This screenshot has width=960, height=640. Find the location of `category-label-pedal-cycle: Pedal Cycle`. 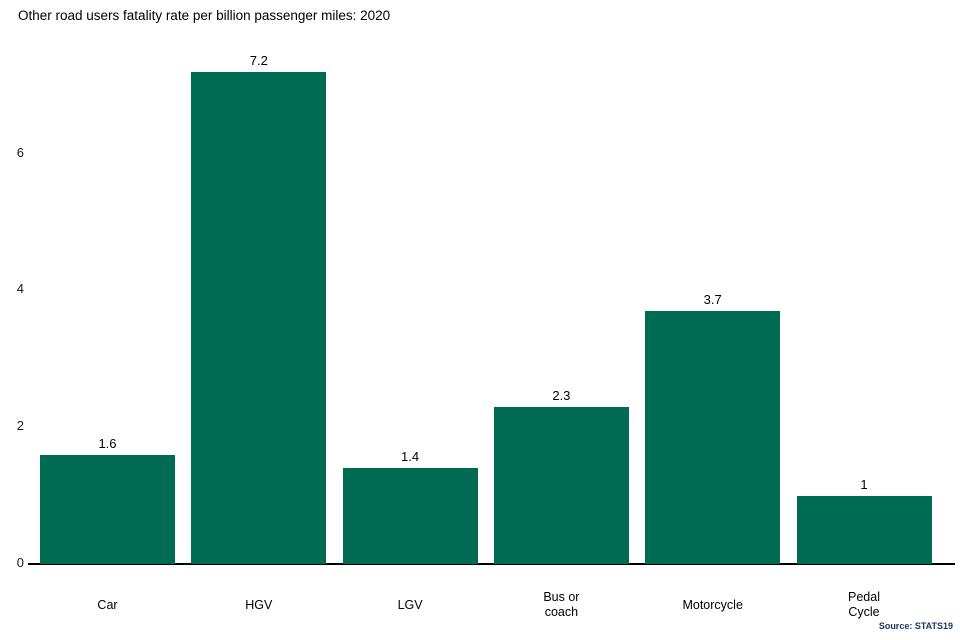

category-label-pedal-cycle: Pedal Cycle is located at coordinates (864, 605).